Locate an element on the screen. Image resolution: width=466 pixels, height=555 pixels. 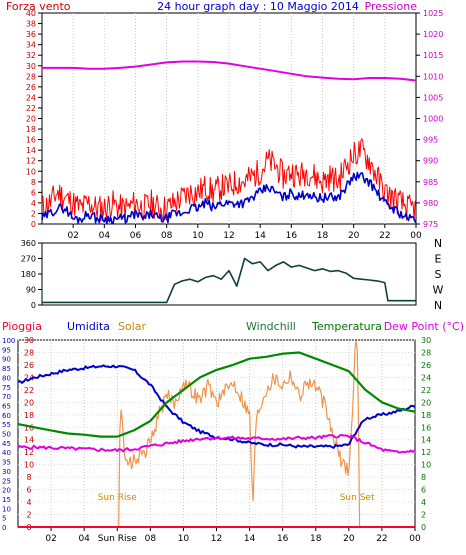
compass-label: W is located at coordinates (438, 290).